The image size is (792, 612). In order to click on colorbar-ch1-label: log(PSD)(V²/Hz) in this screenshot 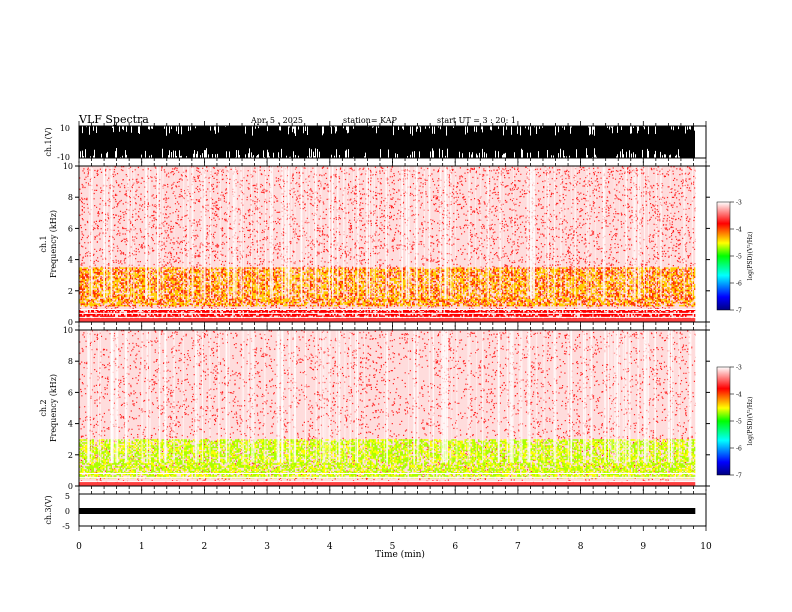, I will do `click(750, 256)`.